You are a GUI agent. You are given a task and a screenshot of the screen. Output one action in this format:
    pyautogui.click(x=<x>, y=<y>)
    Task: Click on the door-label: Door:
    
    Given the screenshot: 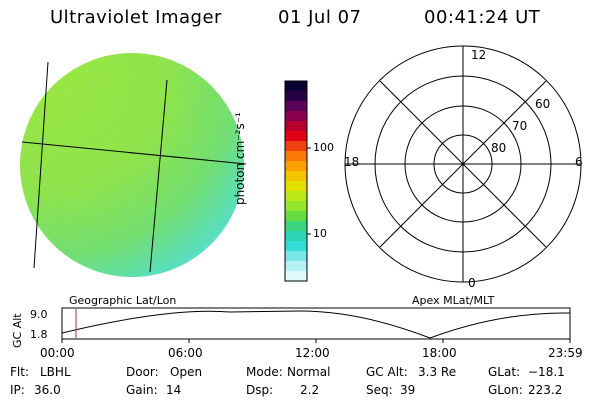 What is the action you would take?
    pyautogui.click(x=142, y=372)
    